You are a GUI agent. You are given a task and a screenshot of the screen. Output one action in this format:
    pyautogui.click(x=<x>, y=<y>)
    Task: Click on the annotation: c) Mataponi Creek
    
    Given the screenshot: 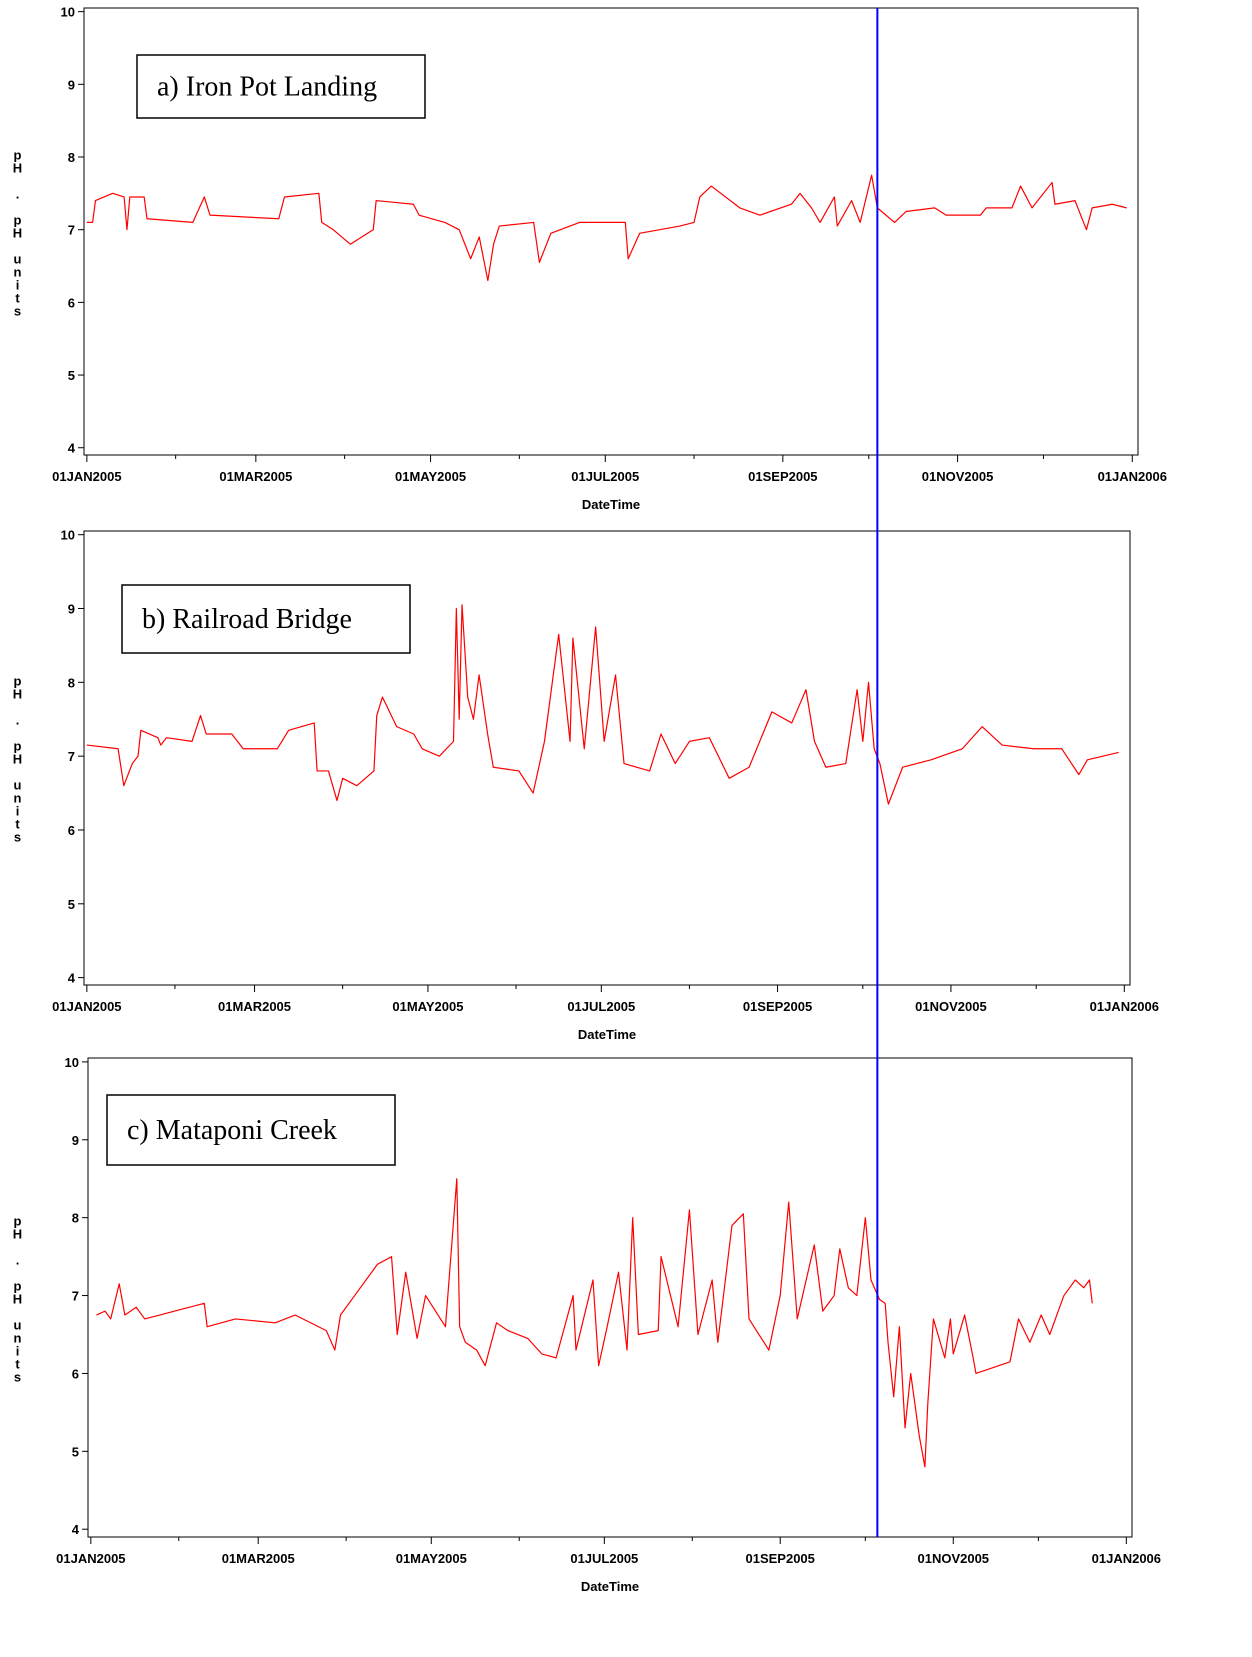 What is the action you would take?
    pyautogui.click(x=232, y=1130)
    